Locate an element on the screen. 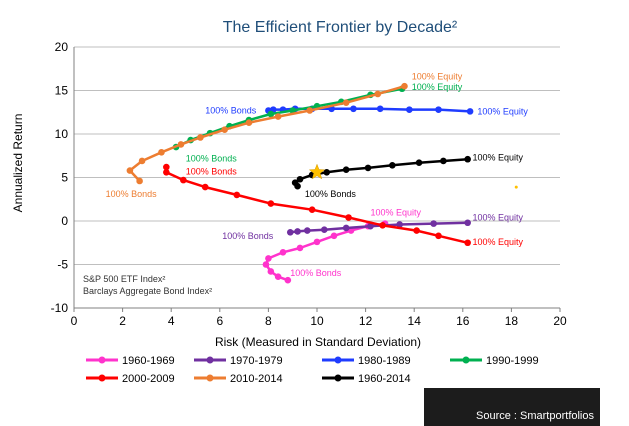 This screenshot has width=629, height=426. small-marker is located at coordinates (516, 187).